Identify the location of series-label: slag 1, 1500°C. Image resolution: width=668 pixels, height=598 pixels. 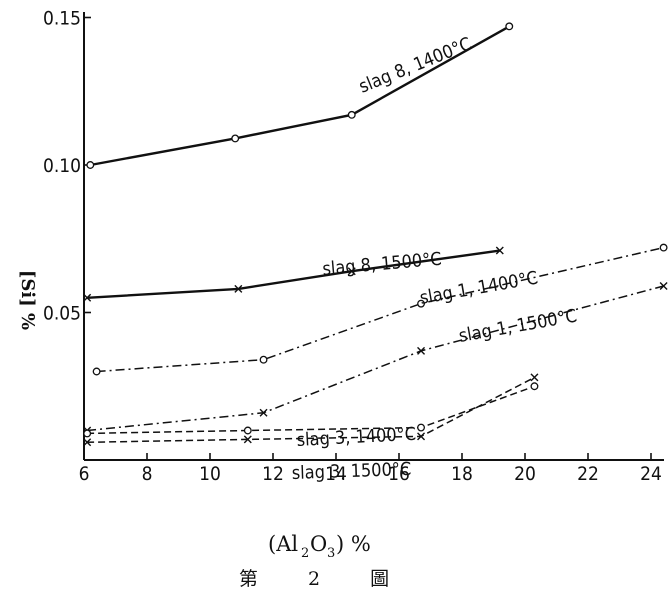
(517, 325).